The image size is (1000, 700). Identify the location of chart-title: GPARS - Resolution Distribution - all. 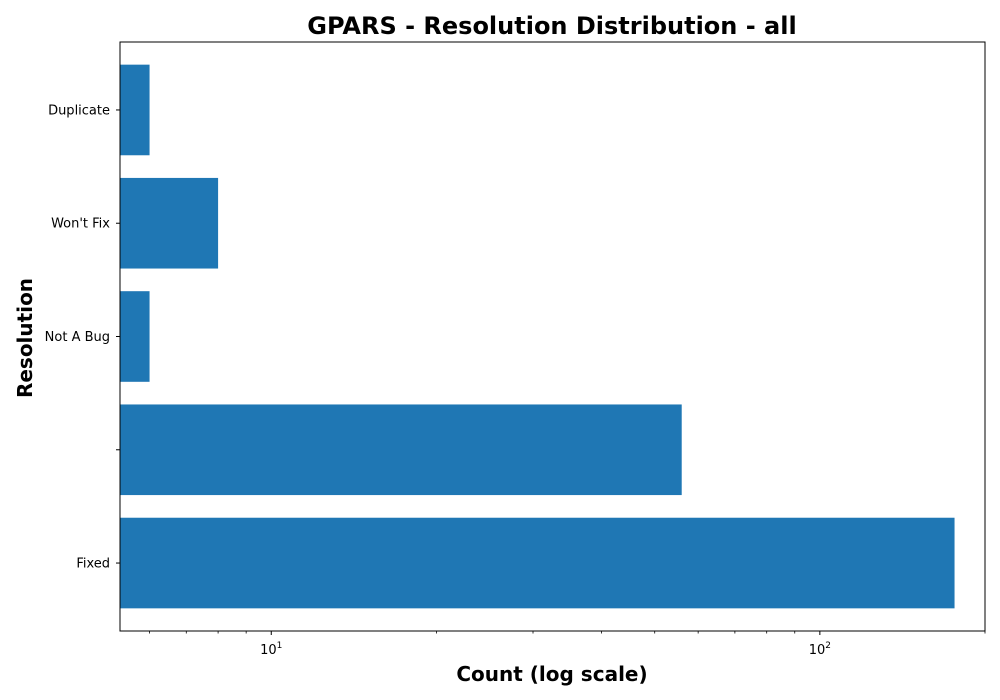
(551, 26).